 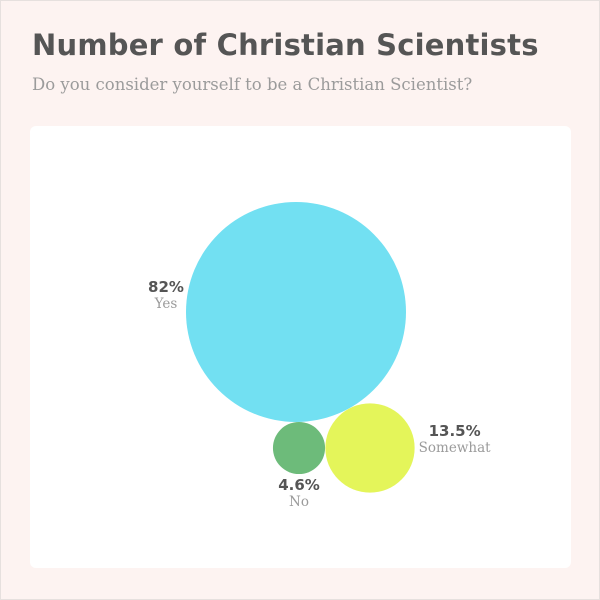 I want to click on chart-title: Number of Christian Scientists, so click(x=285, y=45).